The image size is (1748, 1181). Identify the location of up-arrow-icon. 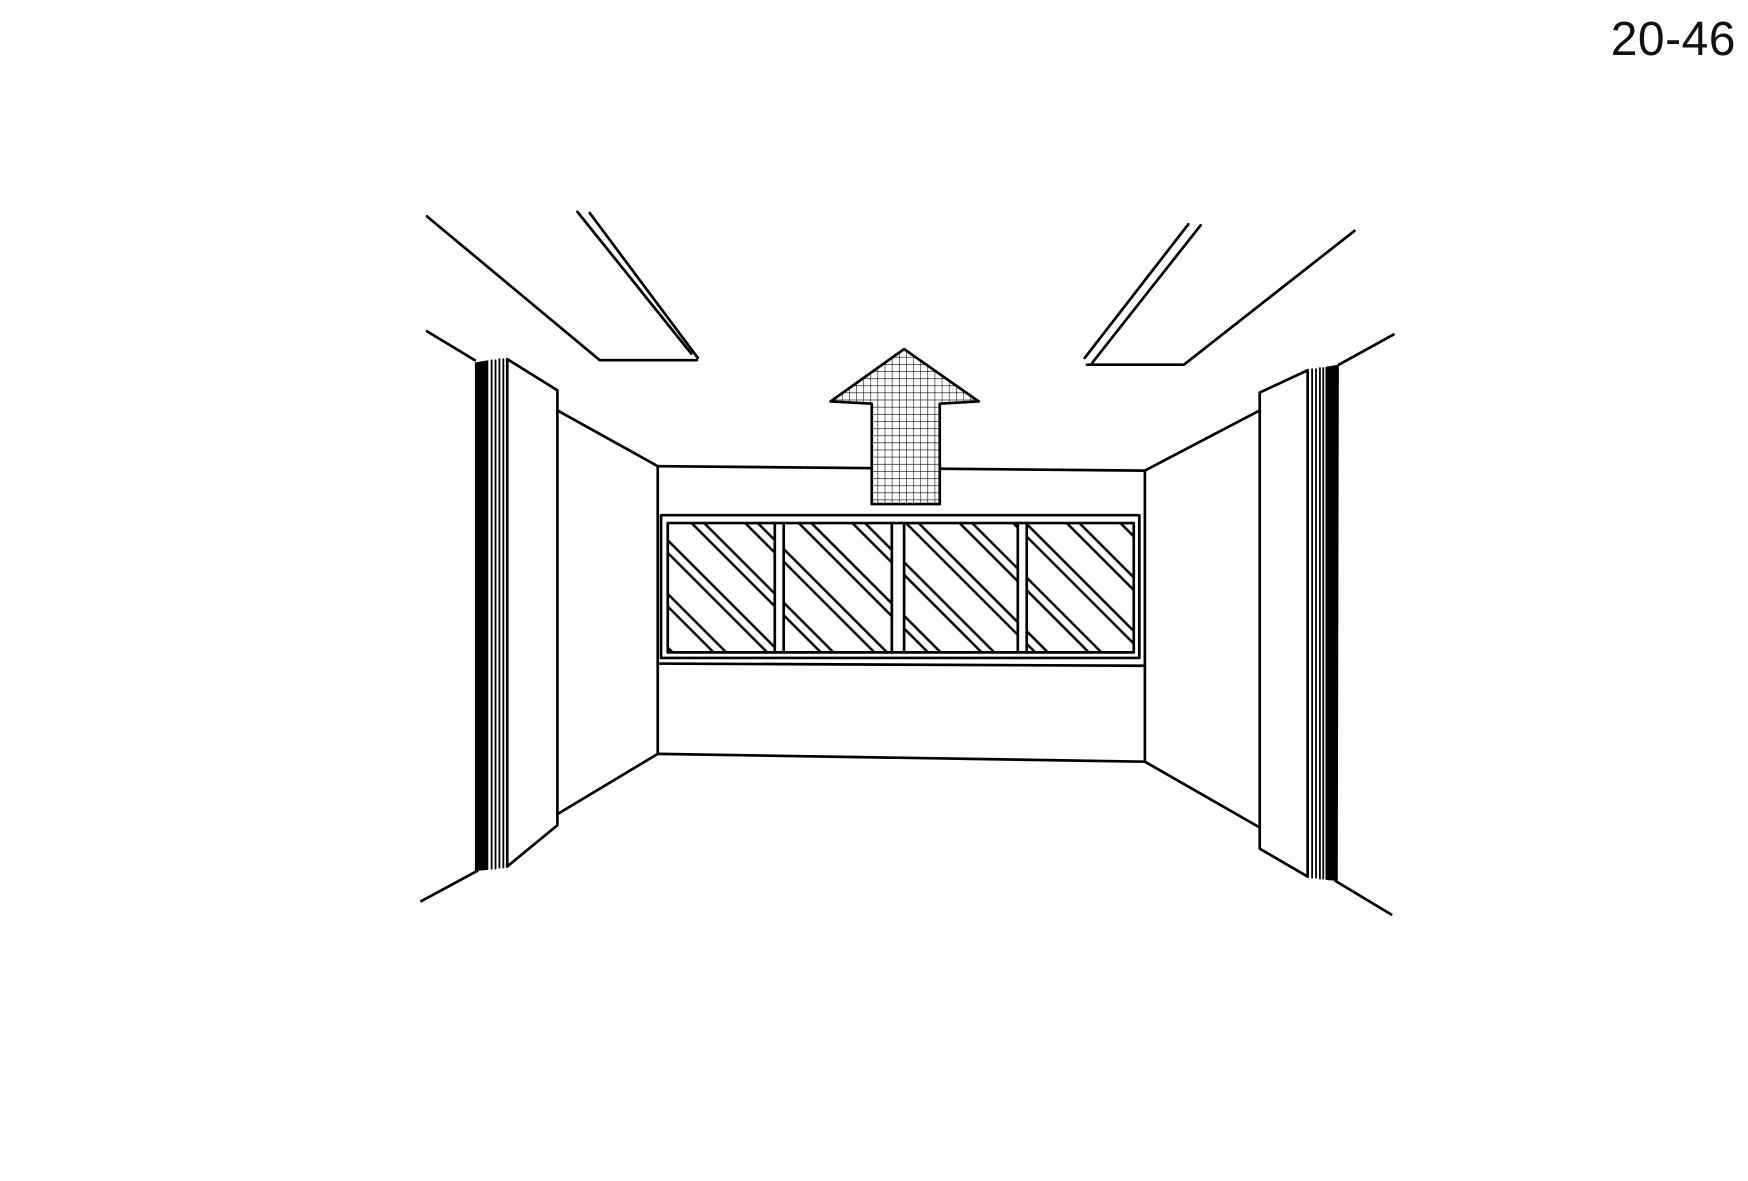
(905, 426).